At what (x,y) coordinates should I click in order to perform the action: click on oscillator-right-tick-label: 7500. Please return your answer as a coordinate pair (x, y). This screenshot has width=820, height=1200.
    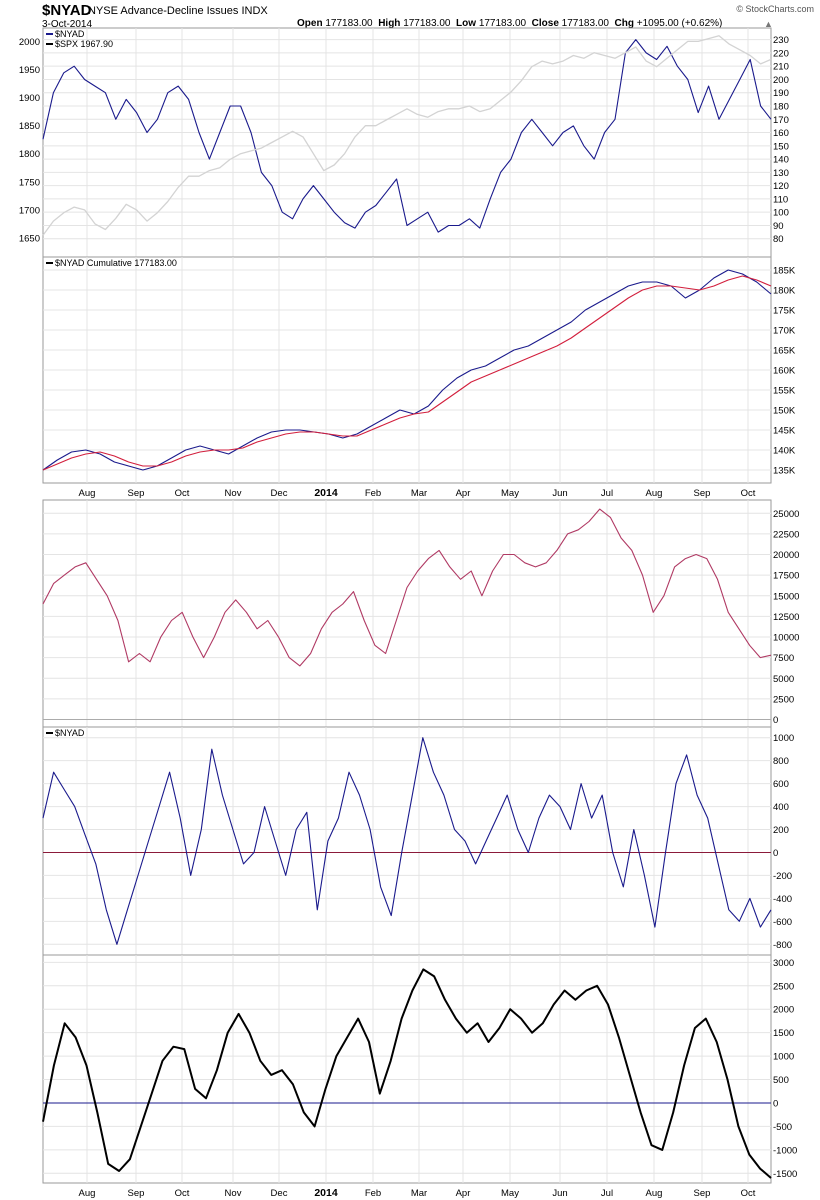
    Looking at the image, I should click on (783, 658).